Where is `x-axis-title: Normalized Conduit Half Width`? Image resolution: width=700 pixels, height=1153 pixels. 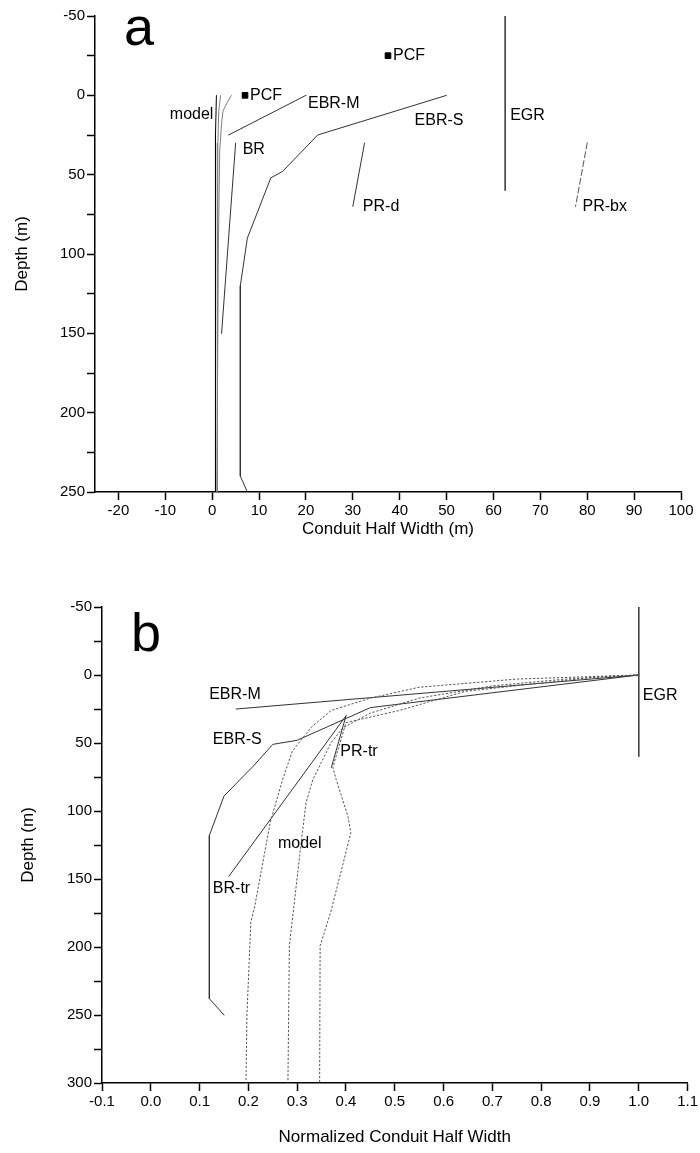 x-axis-title: Normalized Conduit Half Width is located at coordinates (394, 1137).